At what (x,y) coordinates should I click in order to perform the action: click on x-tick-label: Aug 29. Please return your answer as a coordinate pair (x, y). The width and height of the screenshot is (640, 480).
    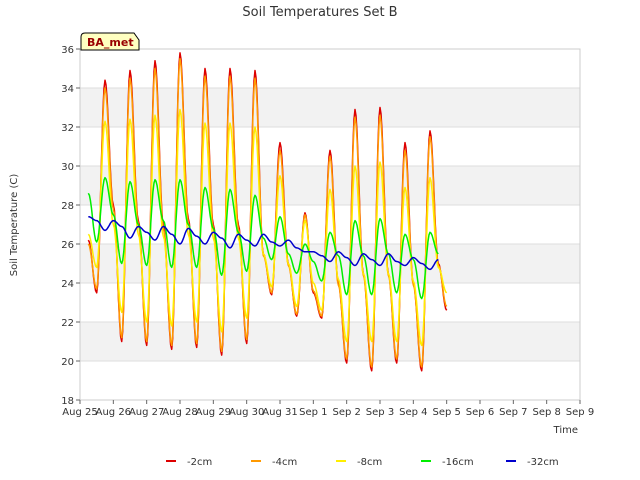
    Looking at the image, I should click on (213, 412).